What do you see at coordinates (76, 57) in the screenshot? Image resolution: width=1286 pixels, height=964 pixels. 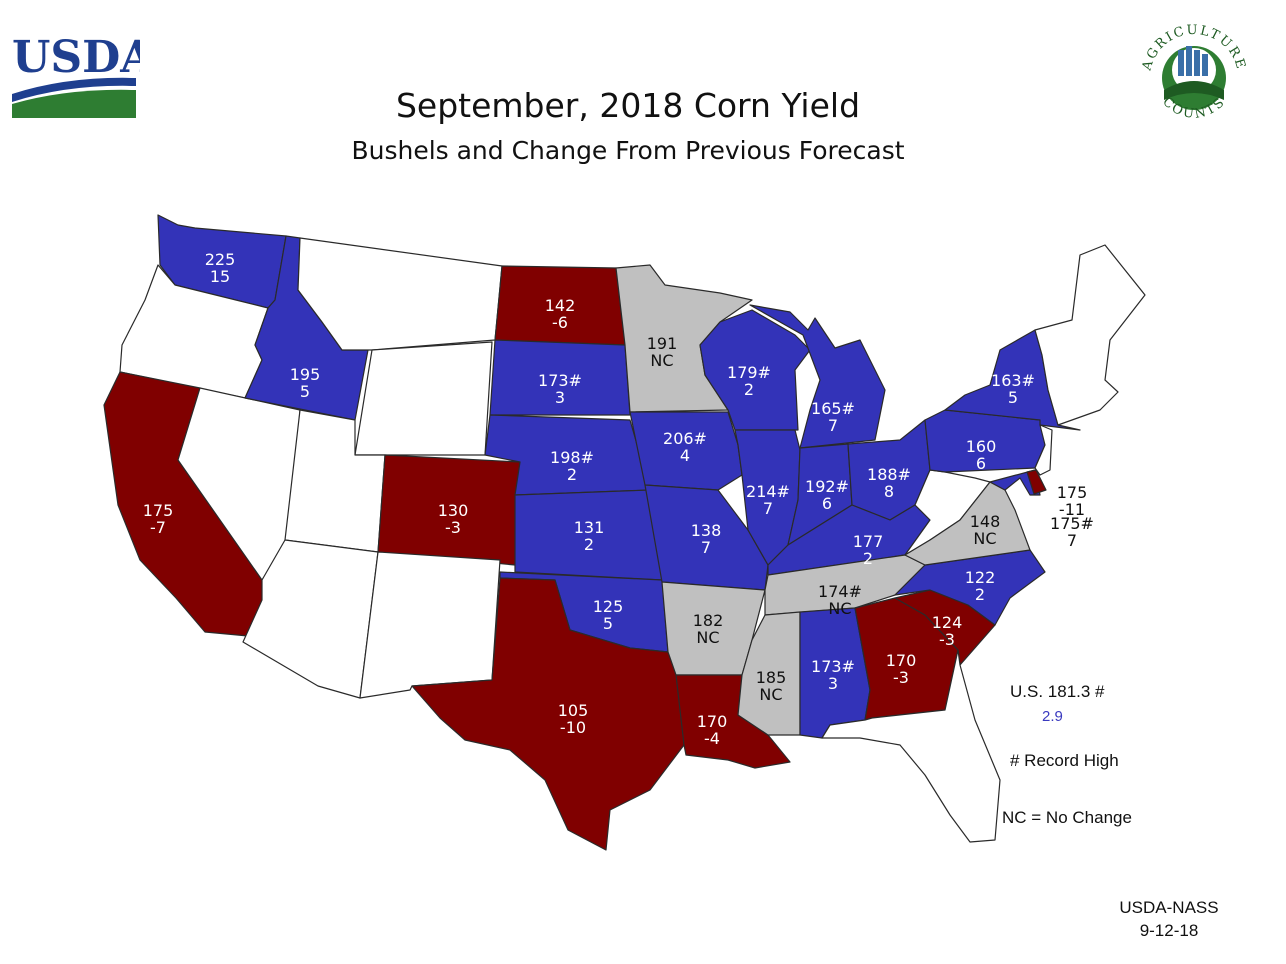 I see `usda-logo-text: USDA` at bounding box center [76, 57].